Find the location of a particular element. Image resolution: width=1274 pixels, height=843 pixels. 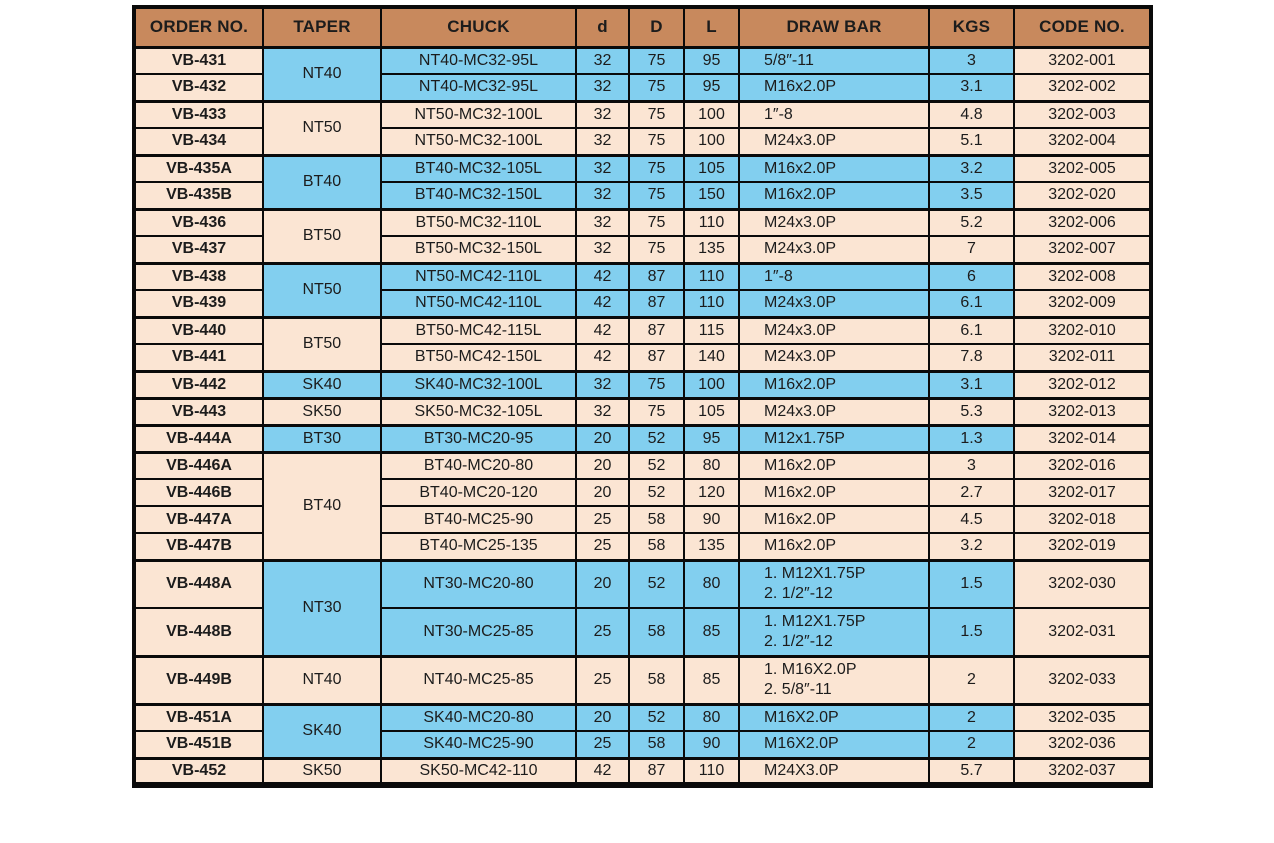

draw-bar-line: 2. 1/2″-12 is located at coordinates (798, 641).